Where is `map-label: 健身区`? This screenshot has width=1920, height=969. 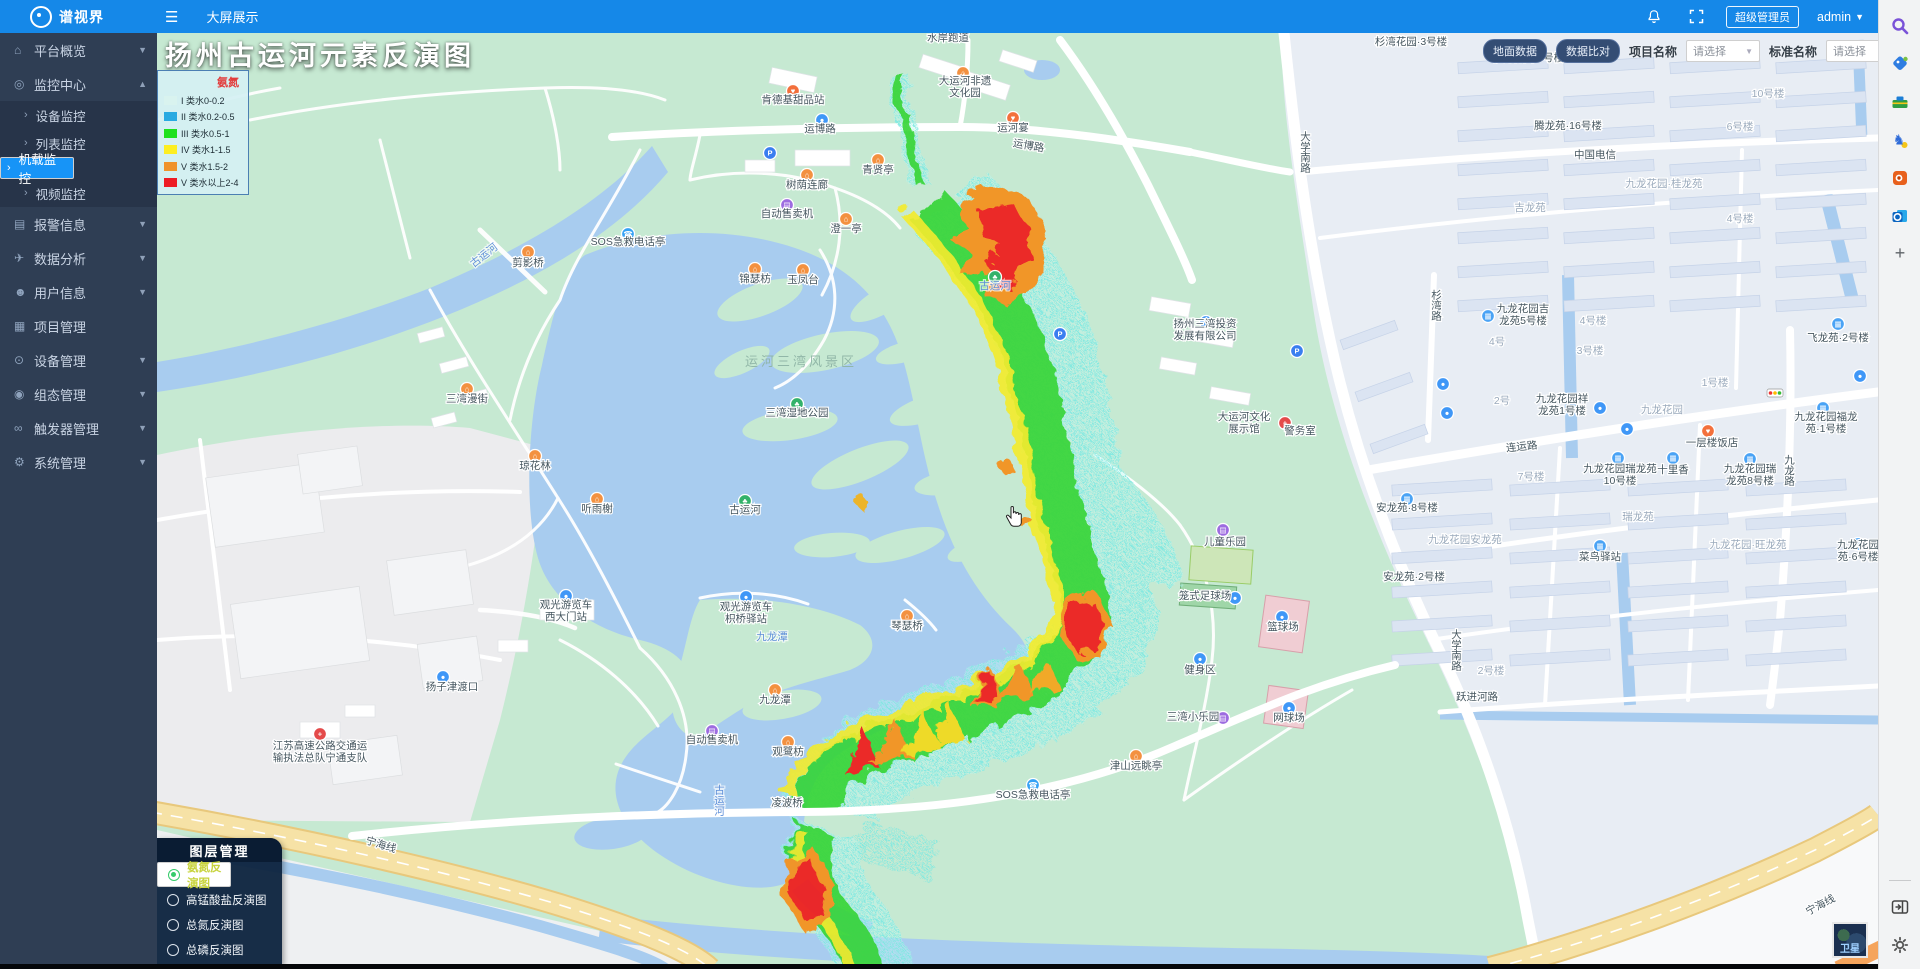 map-label: 健身区 is located at coordinates (1200, 669).